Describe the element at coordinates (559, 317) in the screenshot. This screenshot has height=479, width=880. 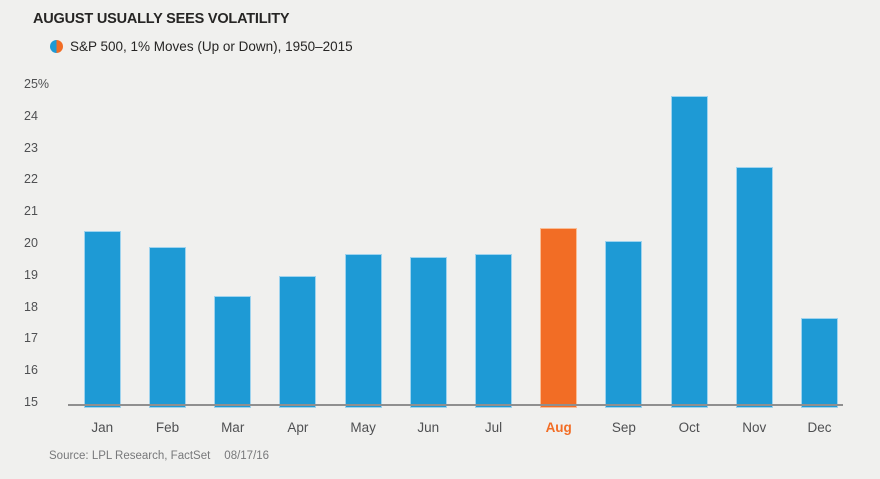
I see `bar-aug` at that location.